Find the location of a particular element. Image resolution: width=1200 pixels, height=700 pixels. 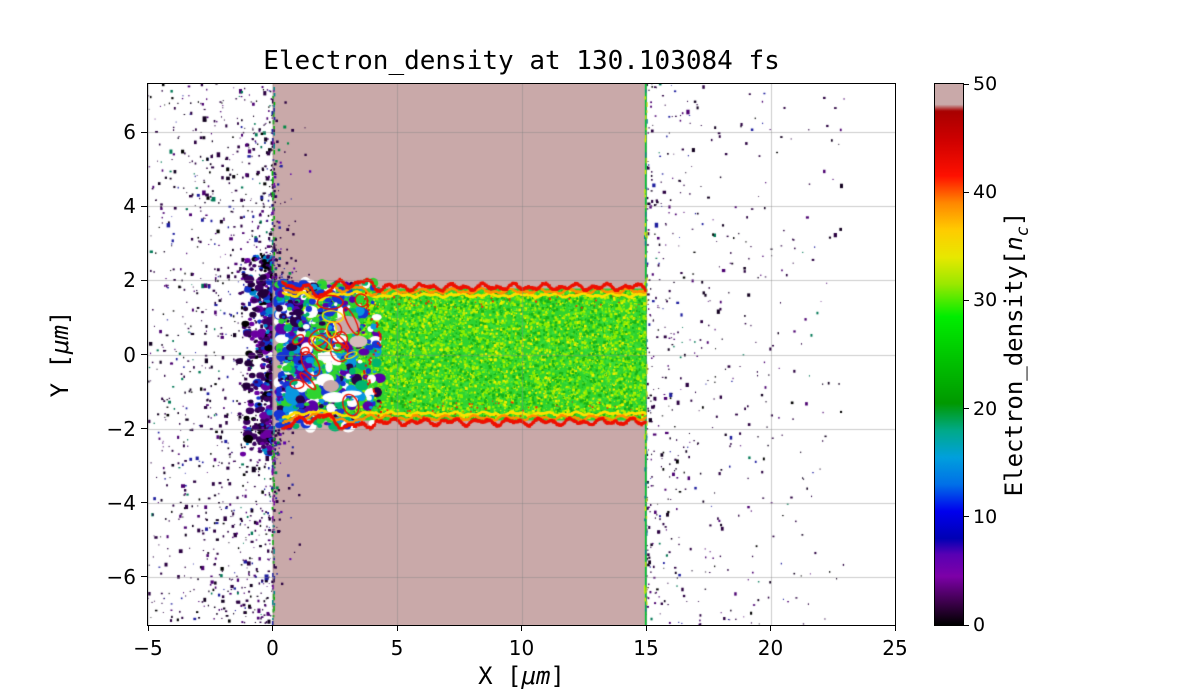

colorbar-label-subscript: c is located at coordinates (1021, 231).